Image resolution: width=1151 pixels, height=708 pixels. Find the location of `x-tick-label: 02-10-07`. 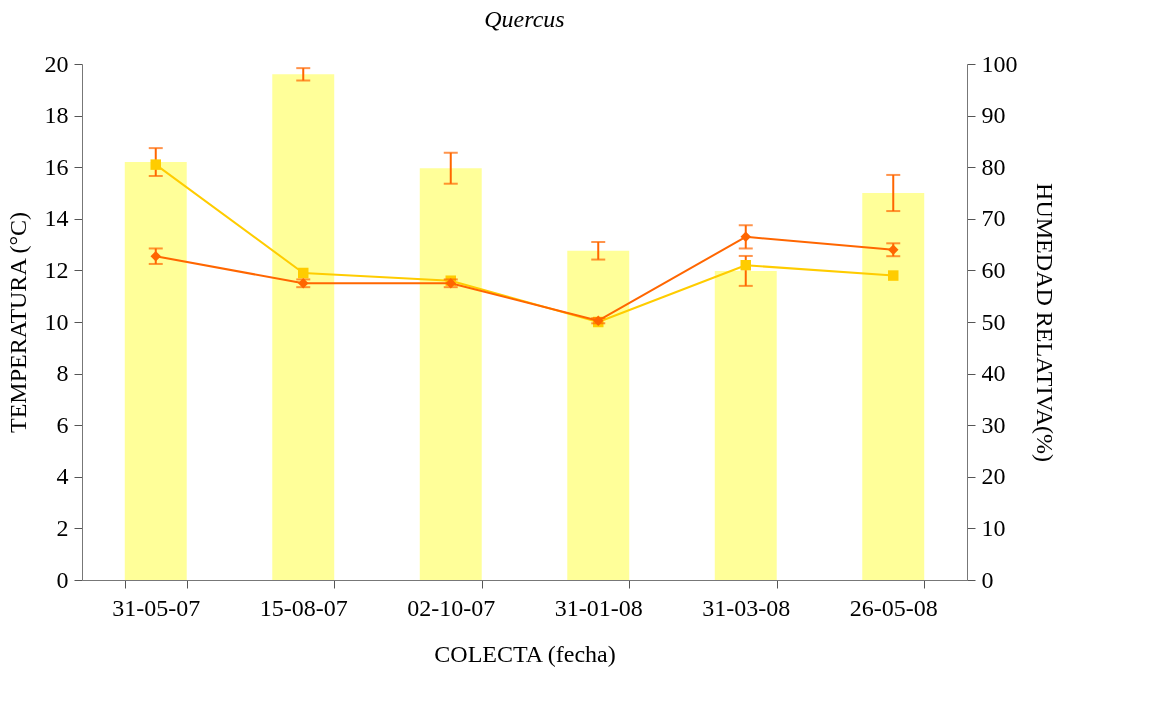

x-tick-label: 02-10-07 is located at coordinates (451, 607).